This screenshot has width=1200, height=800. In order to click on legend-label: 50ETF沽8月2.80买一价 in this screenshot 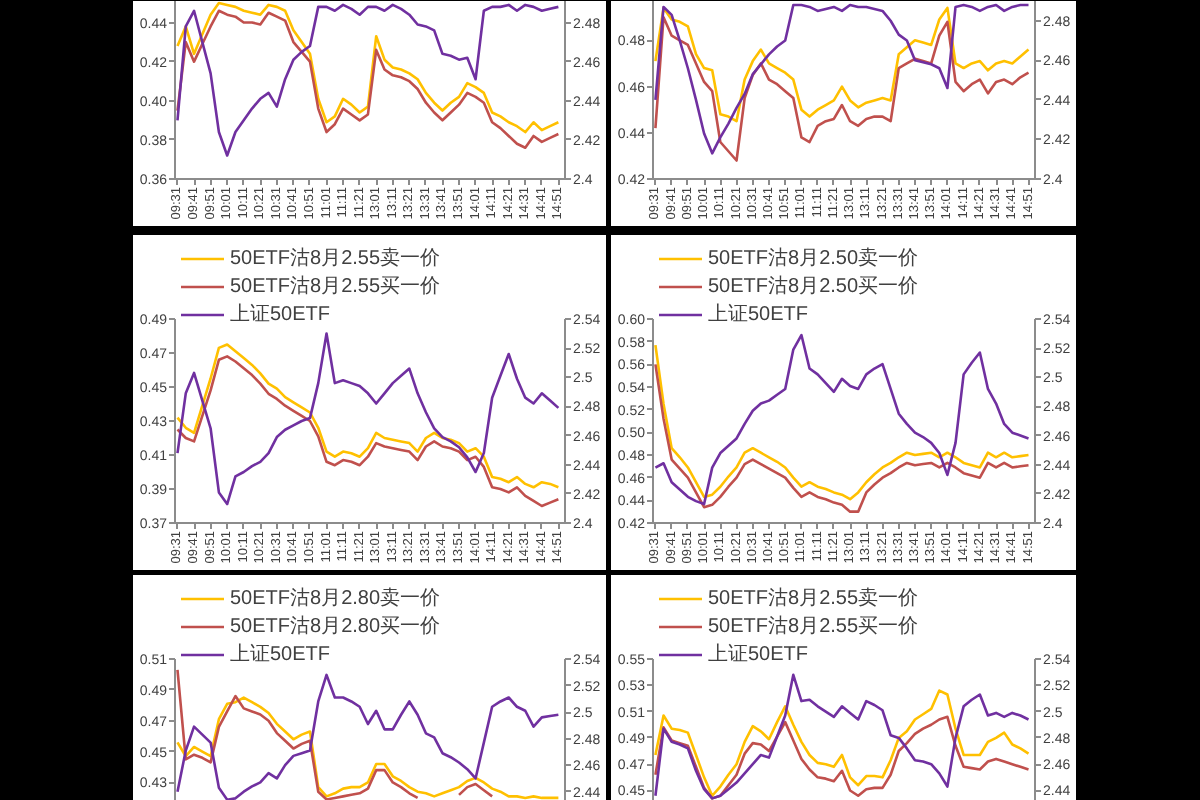, I will do `click(335, 626)`.